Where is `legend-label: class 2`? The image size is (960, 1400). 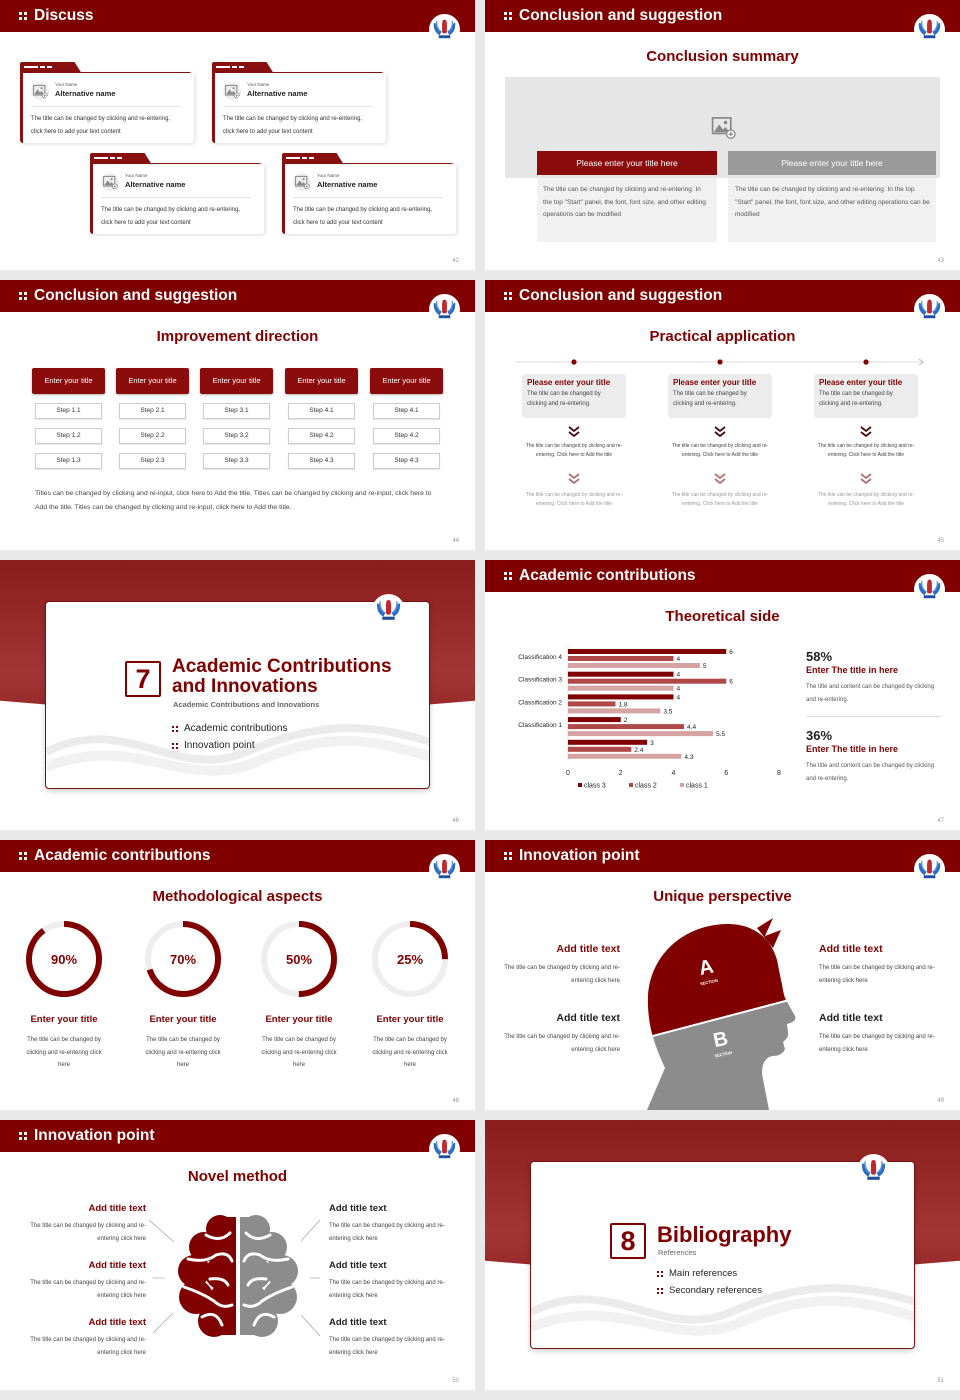 legend-label: class 2 is located at coordinates (646, 786).